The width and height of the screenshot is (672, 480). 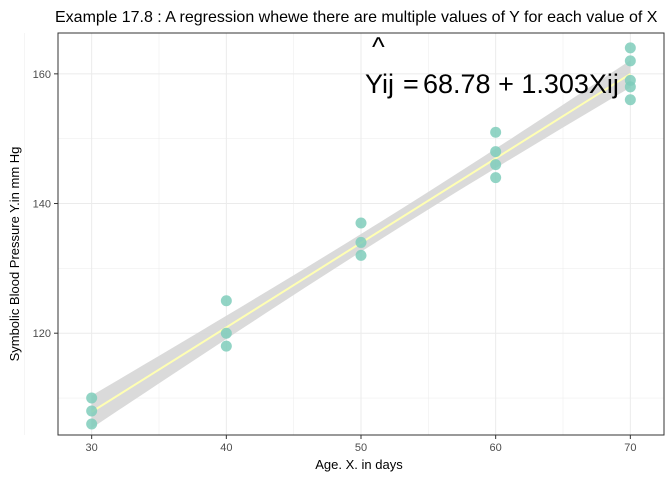 What do you see at coordinates (378, 47) in the screenshot?
I see `equation-hat: ^` at bounding box center [378, 47].